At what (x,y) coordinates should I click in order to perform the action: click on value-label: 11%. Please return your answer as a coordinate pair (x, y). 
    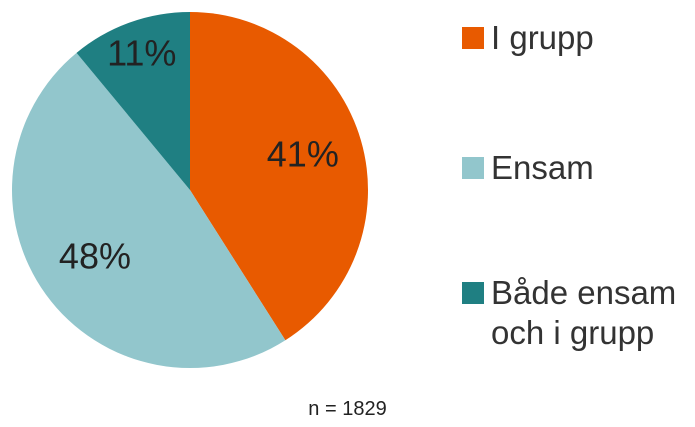
    Looking at the image, I should click on (141, 53).